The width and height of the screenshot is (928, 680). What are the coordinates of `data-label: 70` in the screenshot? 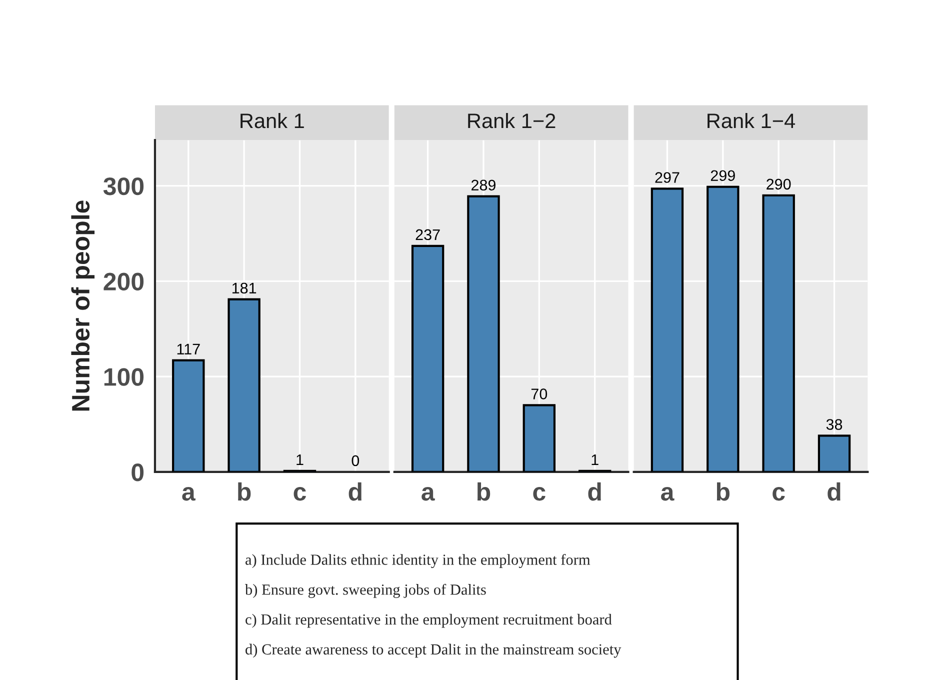 It's located at (539, 394).